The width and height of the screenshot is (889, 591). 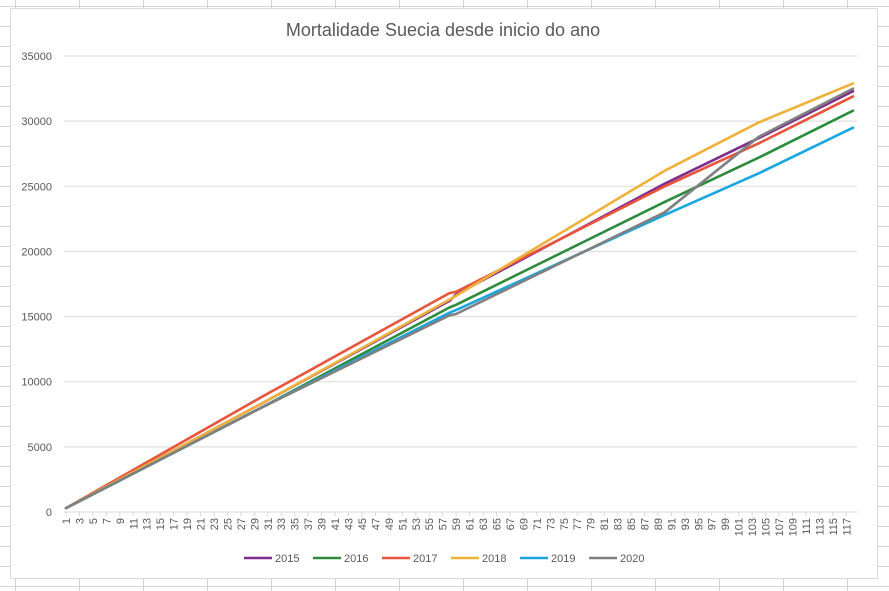 I want to click on x-tick-label: 77, so click(x=578, y=524).